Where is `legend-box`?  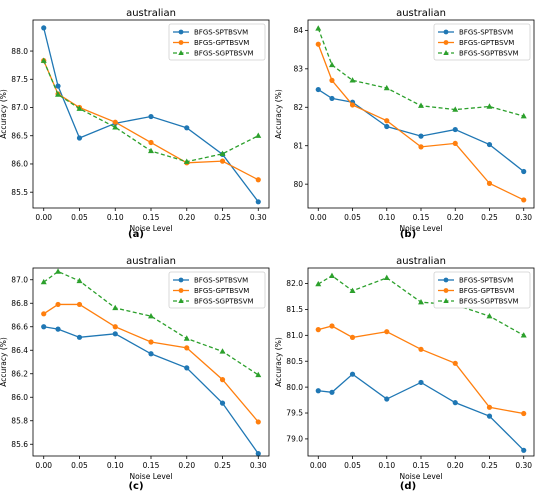 legend-box is located at coordinates (482, 42).